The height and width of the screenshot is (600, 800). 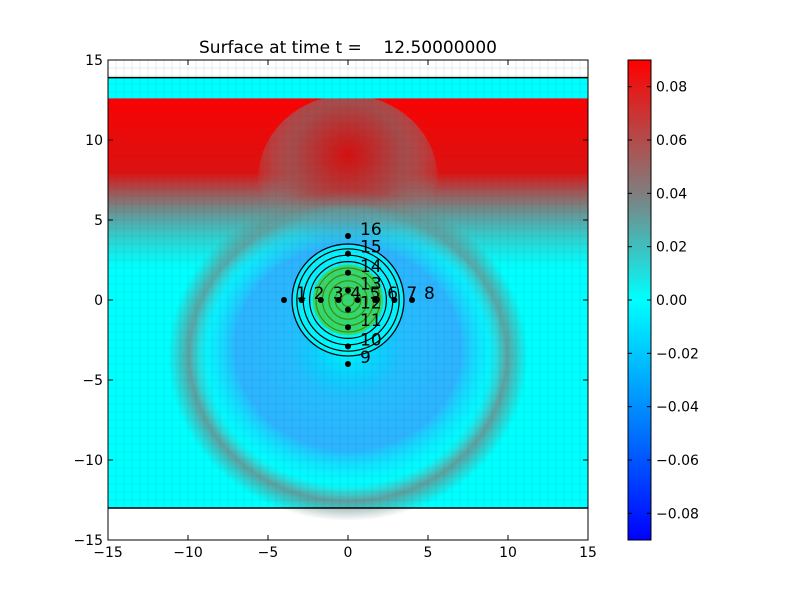 What do you see at coordinates (108, 553) in the screenshot?
I see `x-tick-label: −15` at bounding box center [108, 553].